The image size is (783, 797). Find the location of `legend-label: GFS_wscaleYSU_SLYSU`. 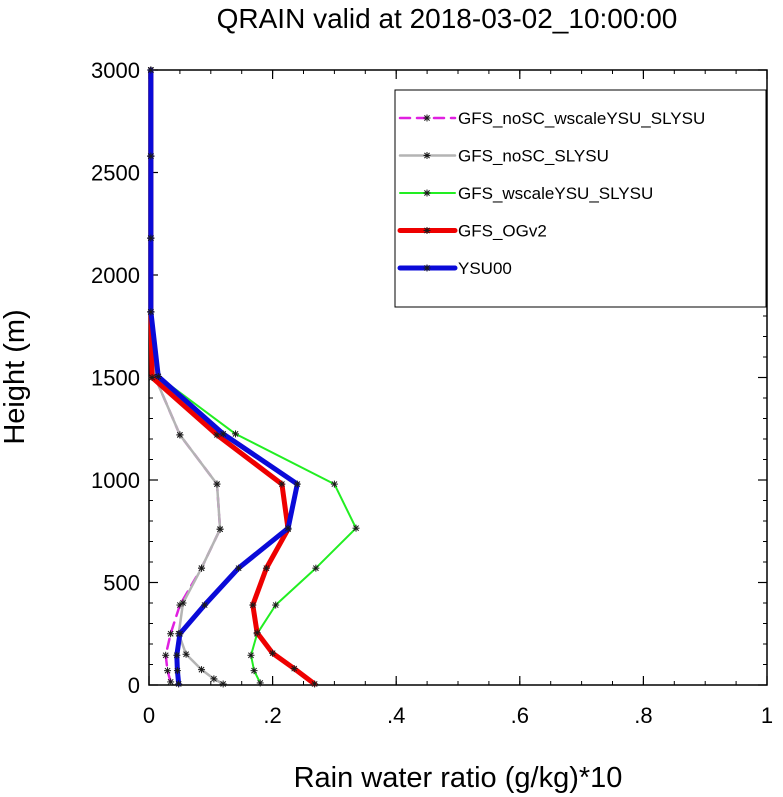

legend-label: GFS_wscaleYSU_SLYSU is located at coordinates (555, 193).